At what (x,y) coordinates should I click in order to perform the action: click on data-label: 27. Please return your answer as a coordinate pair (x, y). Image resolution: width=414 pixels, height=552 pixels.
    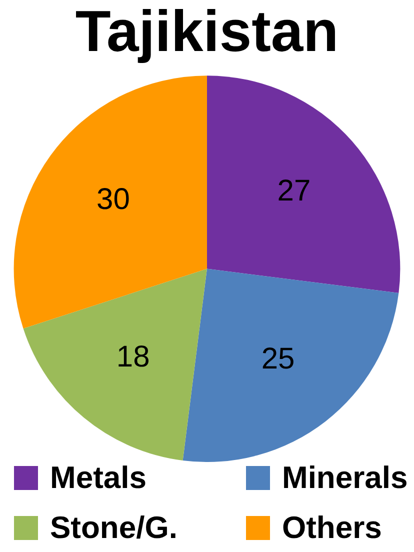
    Looking at the image, I should click on (294, 191).